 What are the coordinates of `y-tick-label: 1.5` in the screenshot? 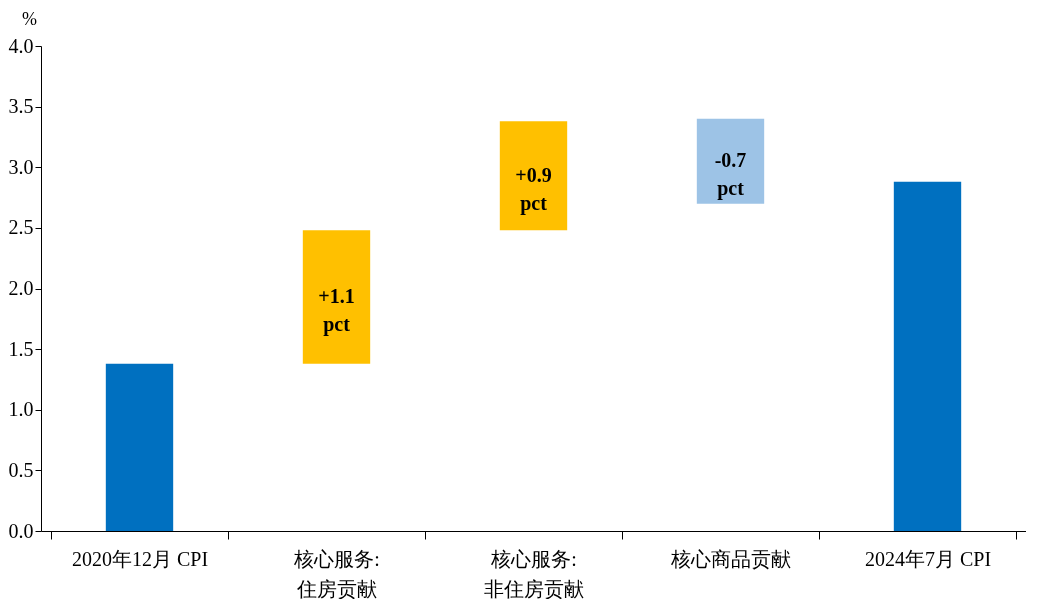 It's located at (21, 348).